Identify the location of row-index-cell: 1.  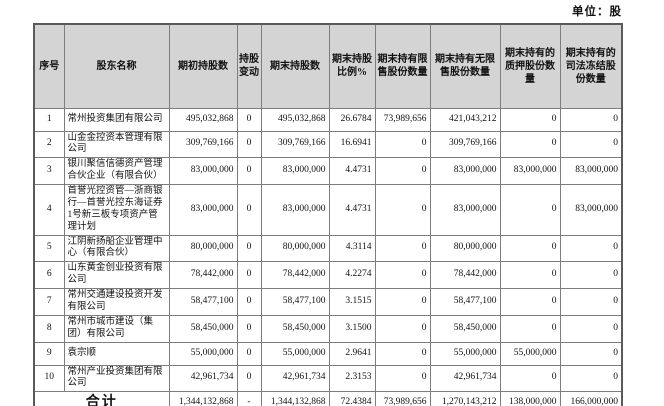
(49, 119).